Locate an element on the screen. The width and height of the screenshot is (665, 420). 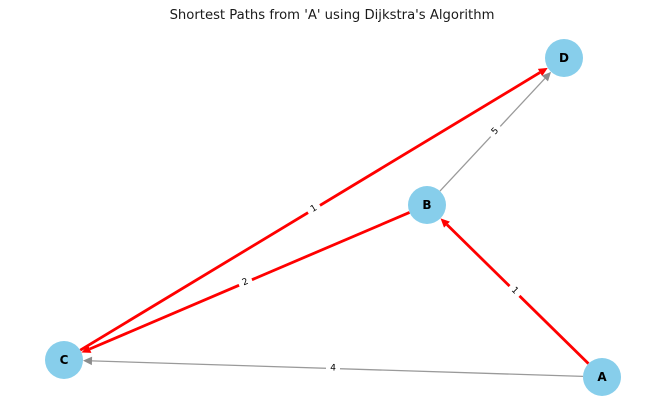
edge-weight-A-C: 4 is located at coordinates (333, 368).